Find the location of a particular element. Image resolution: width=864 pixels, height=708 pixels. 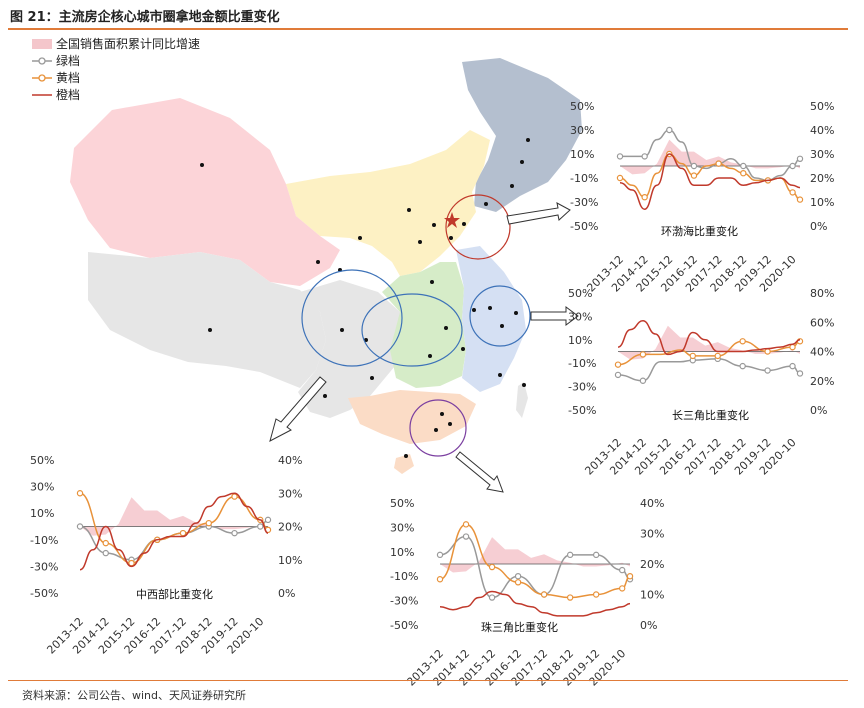

right-axis-tick: 30% is located at coordinates (290, 493).